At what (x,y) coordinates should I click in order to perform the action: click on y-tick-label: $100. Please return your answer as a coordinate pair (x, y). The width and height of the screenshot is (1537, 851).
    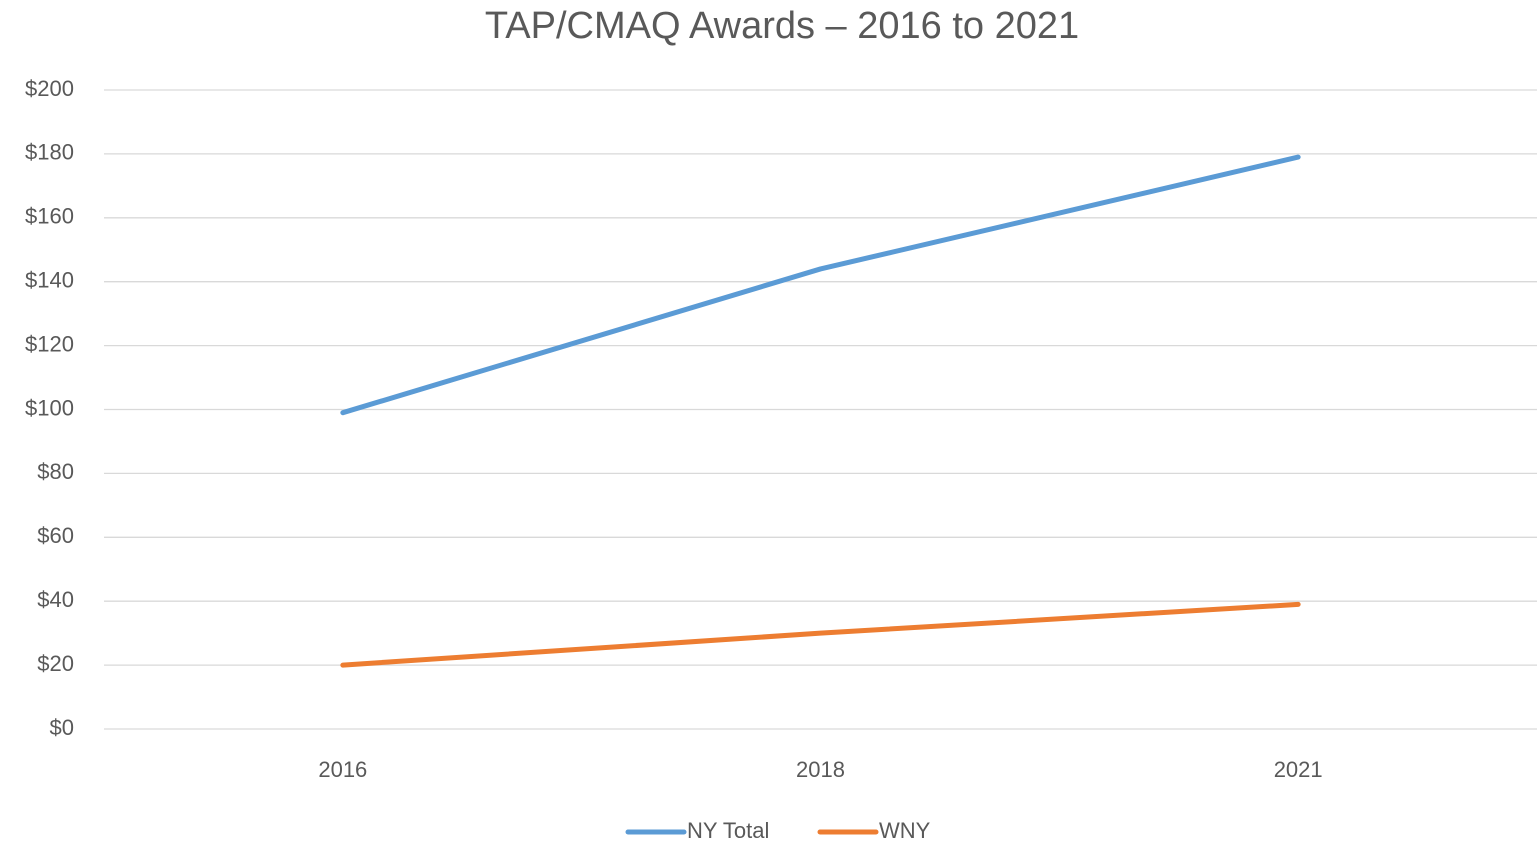
    Looking at the image, I should click on (49, 407).